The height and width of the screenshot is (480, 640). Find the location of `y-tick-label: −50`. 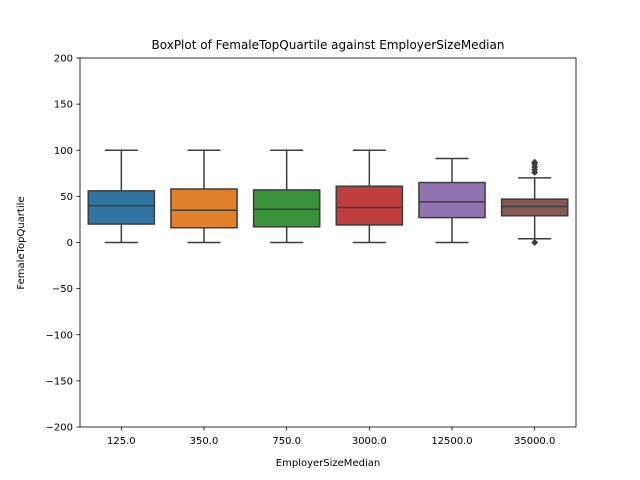

y-tick-label: −50 is located at coordinates (62, 289).